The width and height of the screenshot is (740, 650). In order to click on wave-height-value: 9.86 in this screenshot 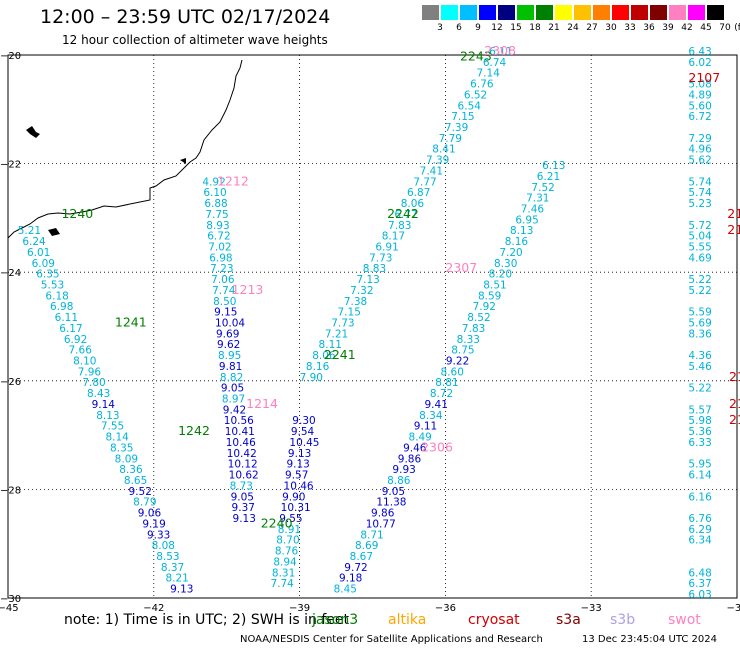, I will do `click(383, 514)`.